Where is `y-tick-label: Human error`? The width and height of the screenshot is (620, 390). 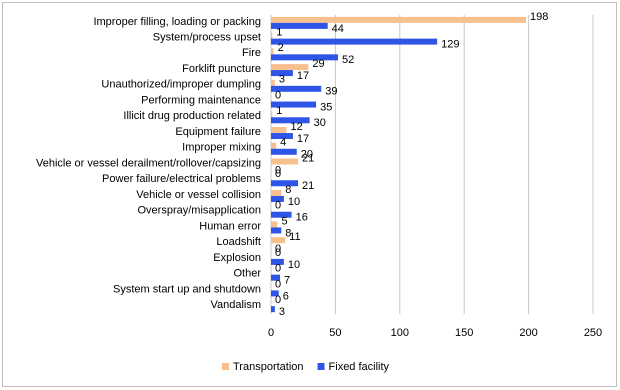
y-tick-label: Human error is located at coordinates (230, 226).